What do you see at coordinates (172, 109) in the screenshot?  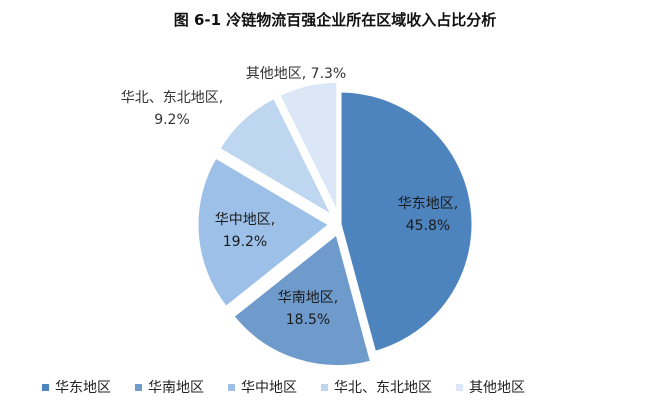 I see `slice-label-4: 华北、东北地区, 9.2%` at bounding box center [172, 109].